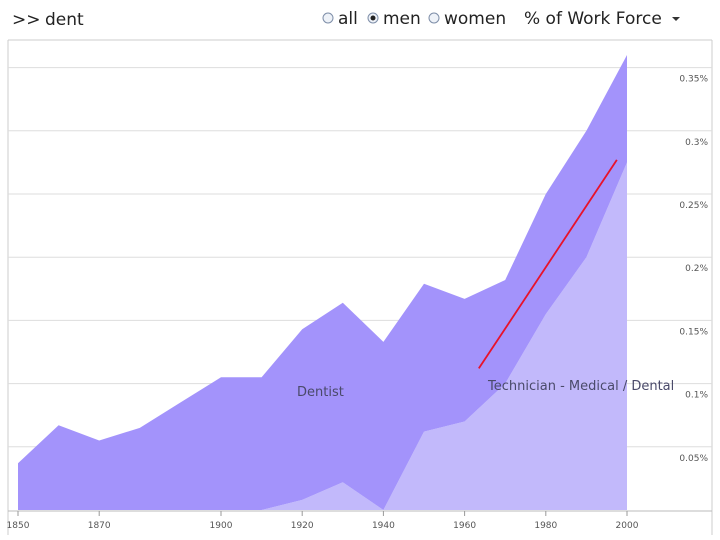 The height and width of the screenshot is (540, 720). Describe the element at coordinates (693, 80) in the screenshot. I see `y-tick-label: 0.35%` at that location.